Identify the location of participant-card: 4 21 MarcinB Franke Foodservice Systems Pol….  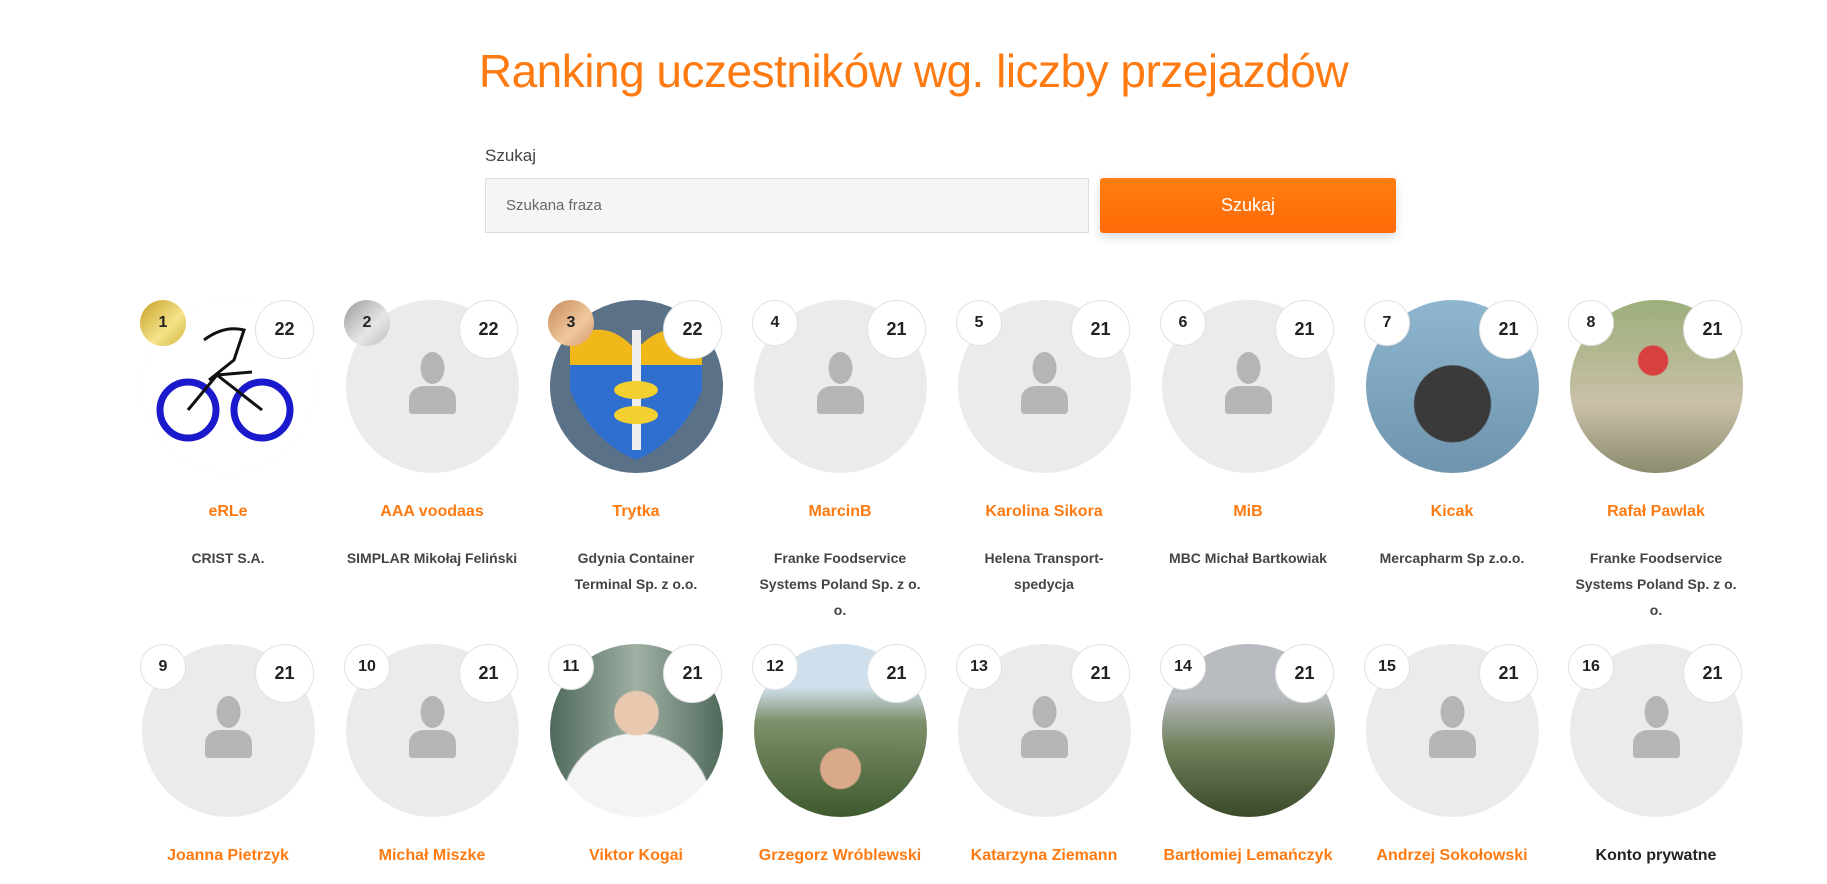
(840, 472).